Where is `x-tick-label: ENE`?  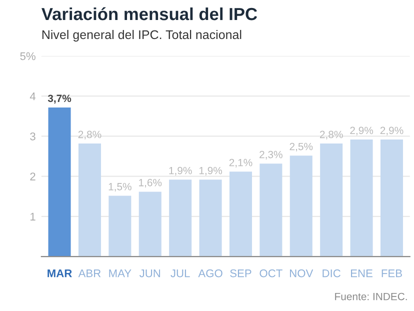
x-tick-label: ENE is located at coordinates (361, 273).